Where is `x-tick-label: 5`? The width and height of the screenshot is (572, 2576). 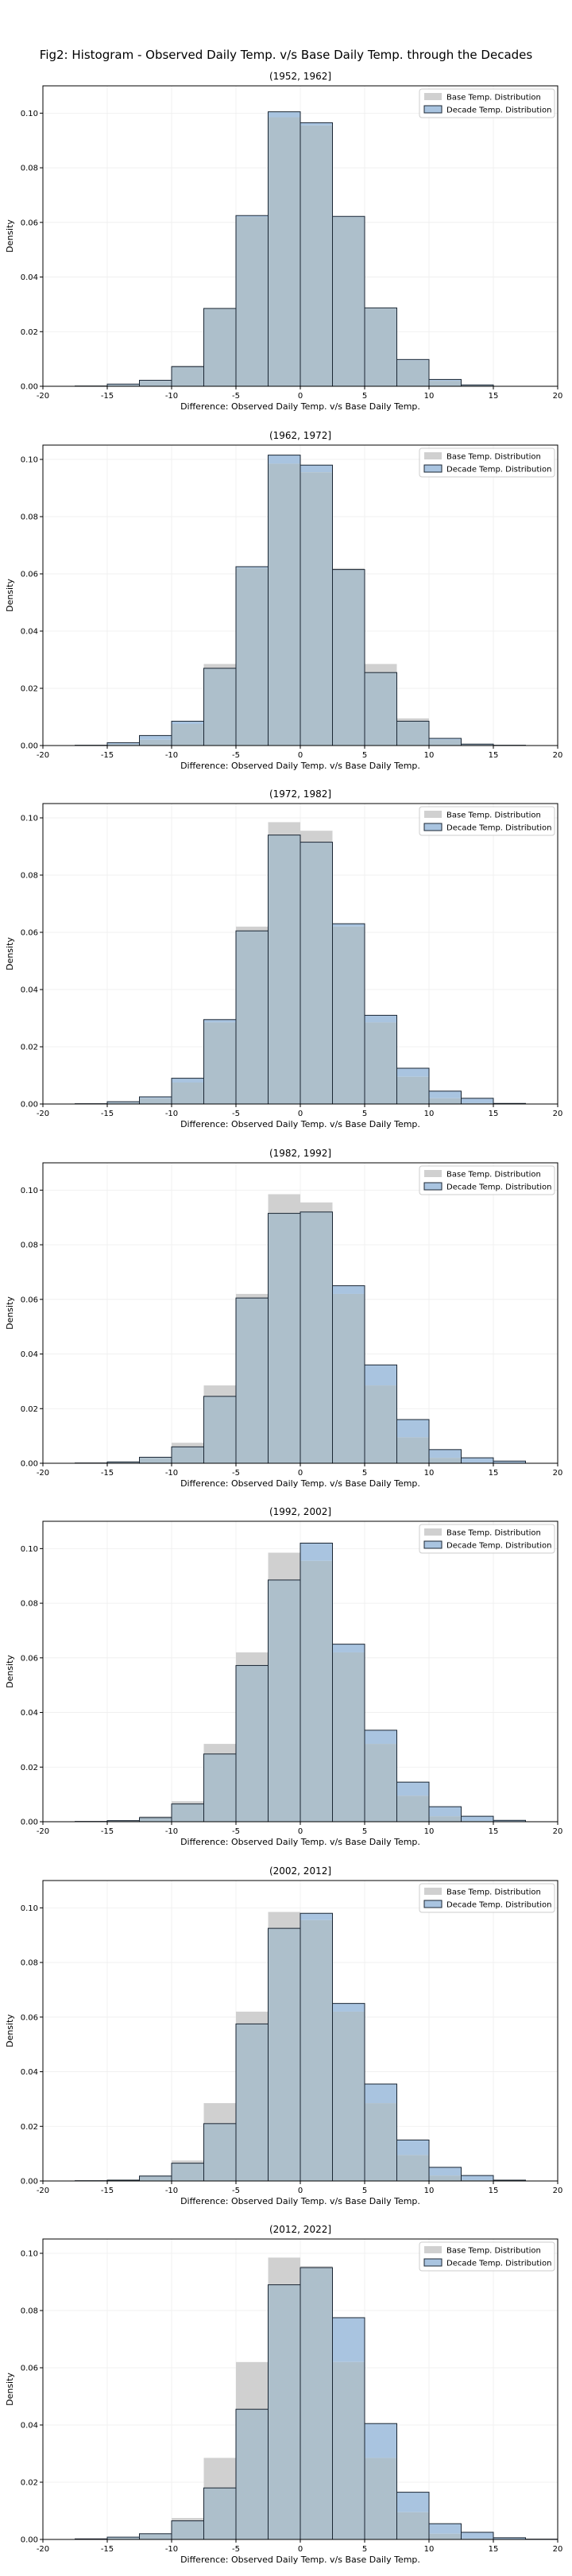
x-tick-label: 5 is located at coordinates (364, 2191).